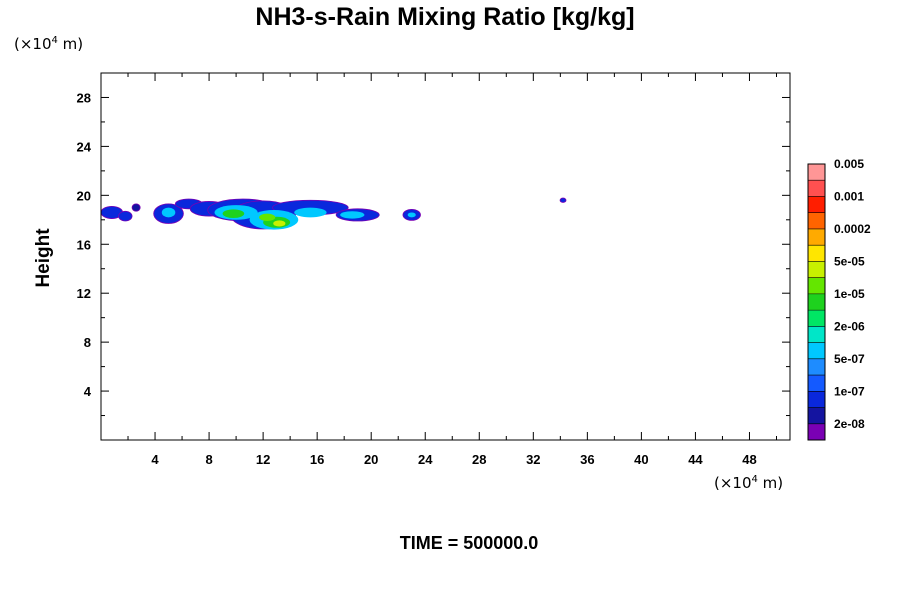 The image size is (900, 600). Describe the element at coordinates (587, 459) in the screenshot. I see `x-tick-label: 36` at that location.